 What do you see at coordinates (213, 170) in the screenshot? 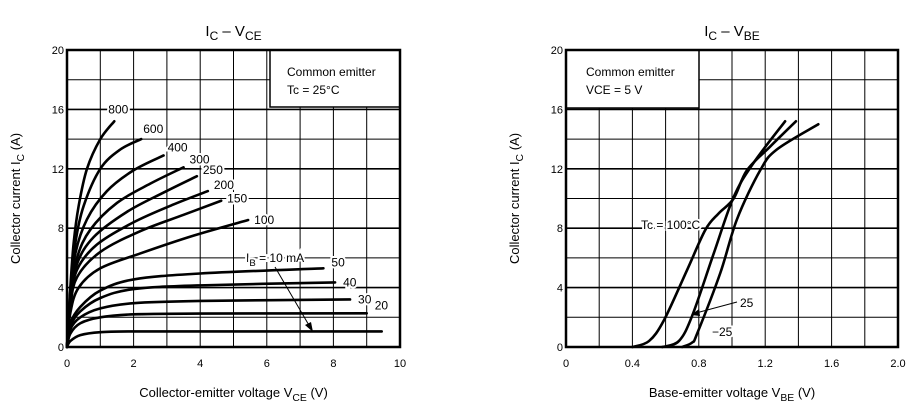
I see `series-label: 250` at bounding box center [213, 170].